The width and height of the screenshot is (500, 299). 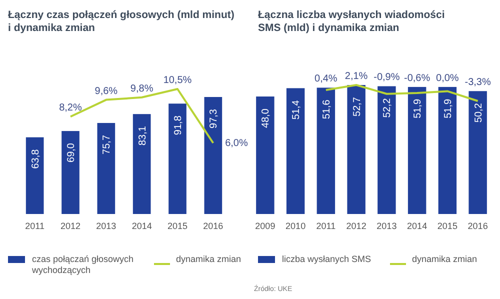 I want to click on data-label: 63,8, so click(x=36, y=158).